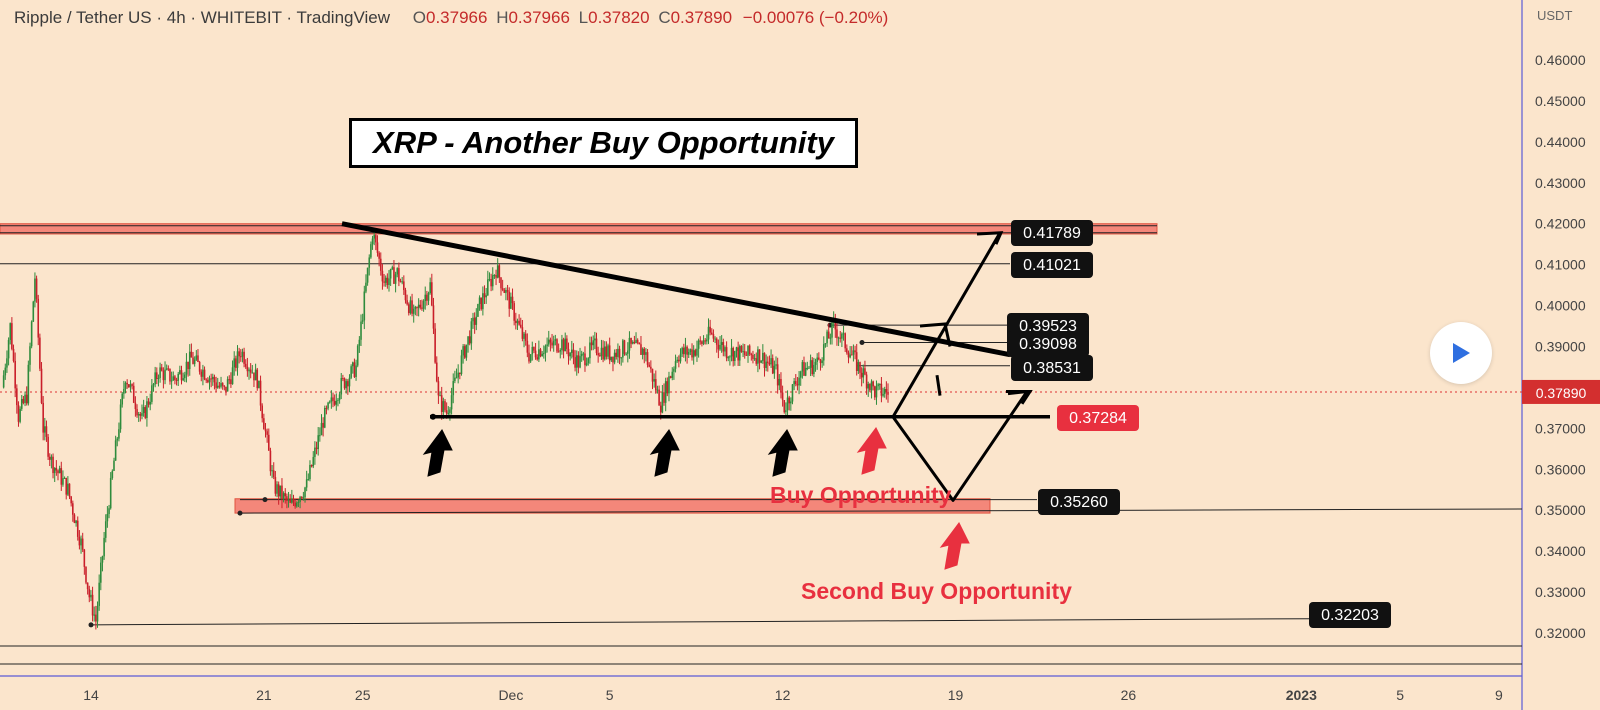  Describe the element at coordinates (1400, 695) in the screenshot. I see `x-tick-label: 5` at that location.